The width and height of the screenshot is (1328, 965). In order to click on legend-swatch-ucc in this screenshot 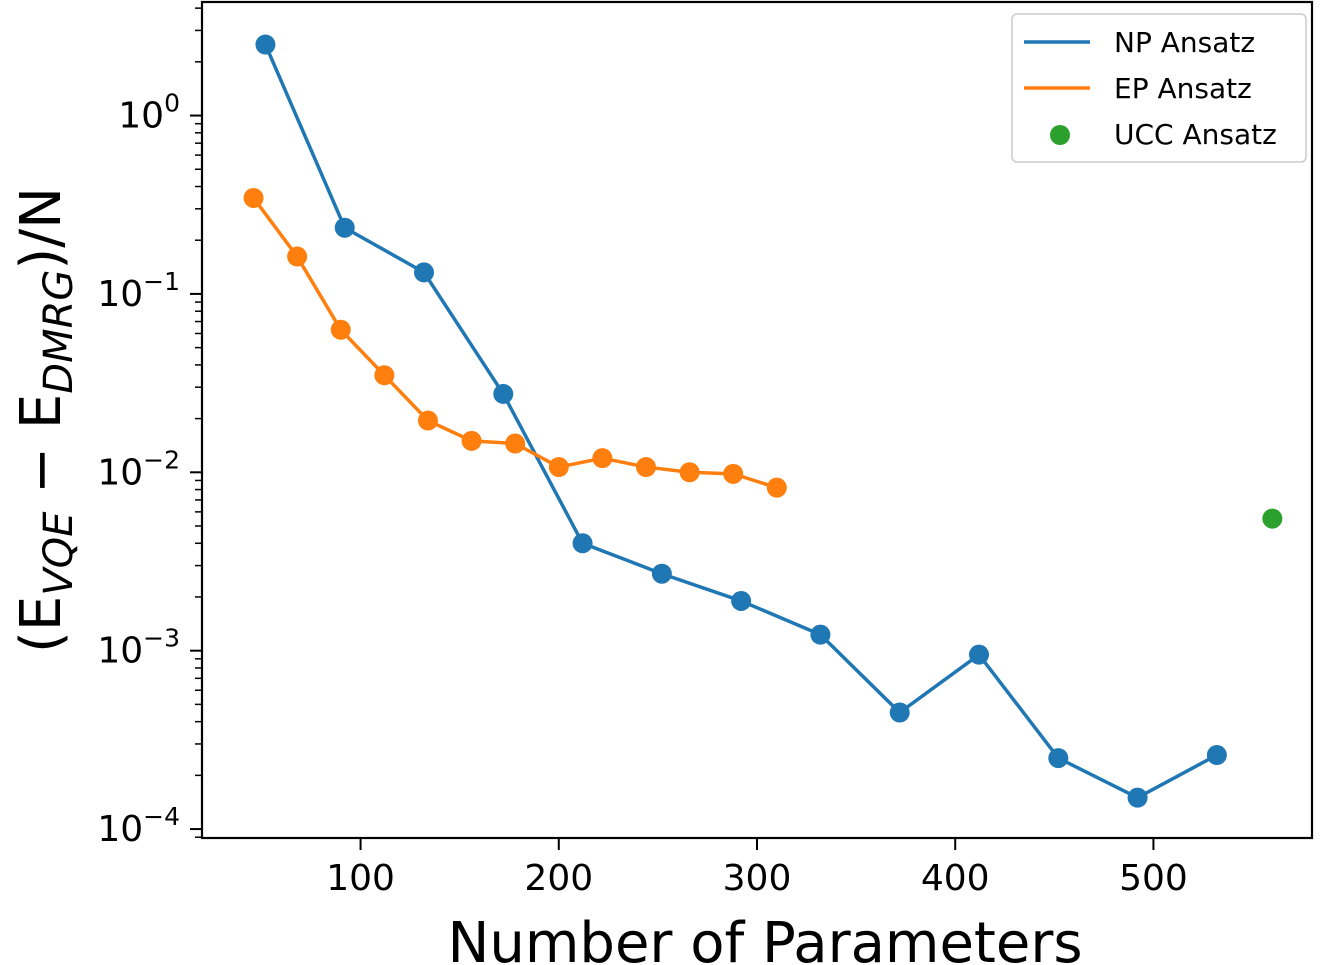, I will do `click(1060, 135)`.